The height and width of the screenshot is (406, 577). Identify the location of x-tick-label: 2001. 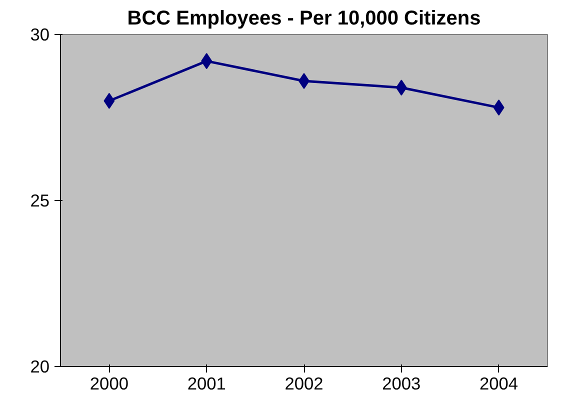
(206, 384).